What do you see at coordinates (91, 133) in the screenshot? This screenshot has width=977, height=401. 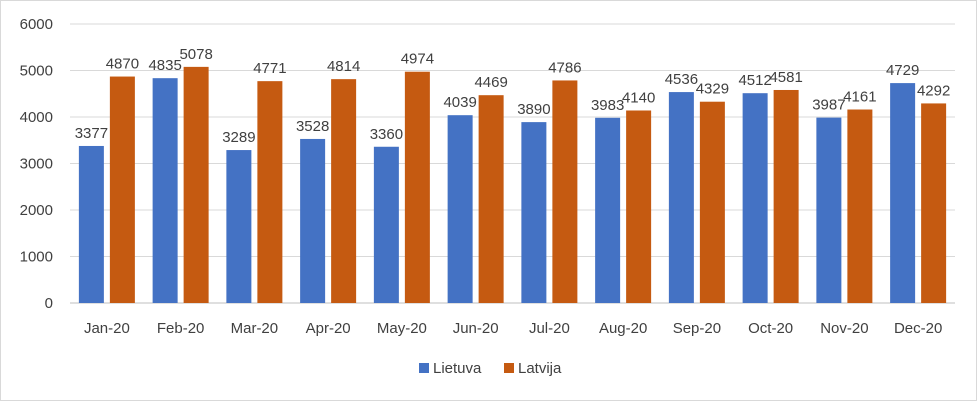 I see `data-label: 3377` at bounding box center [91, 133].